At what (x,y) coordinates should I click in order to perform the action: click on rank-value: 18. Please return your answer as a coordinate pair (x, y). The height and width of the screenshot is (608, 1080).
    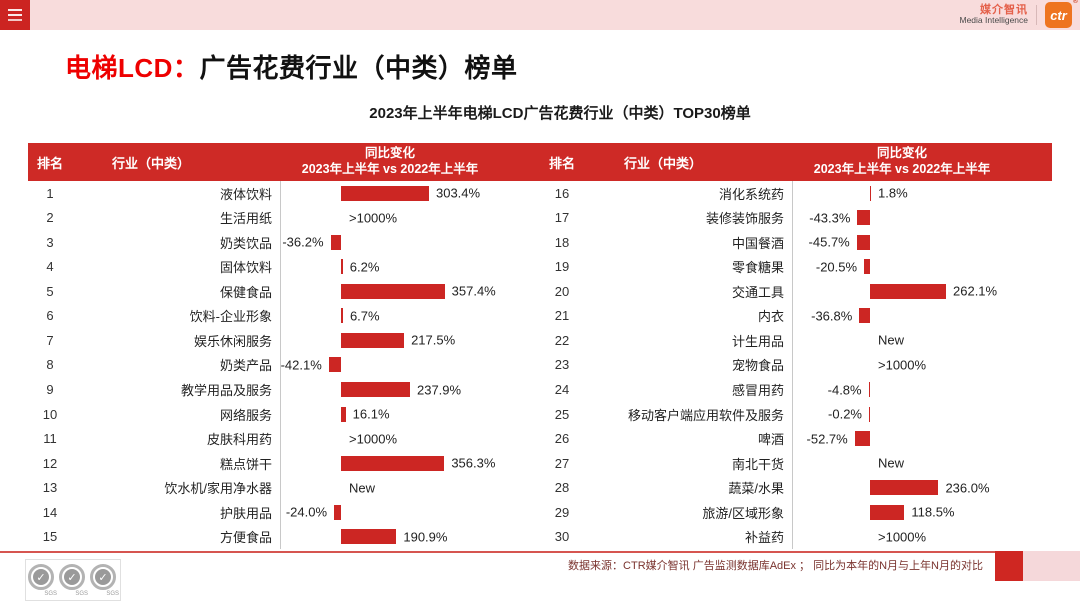
    Looking at the image, I should click on (562, 242).